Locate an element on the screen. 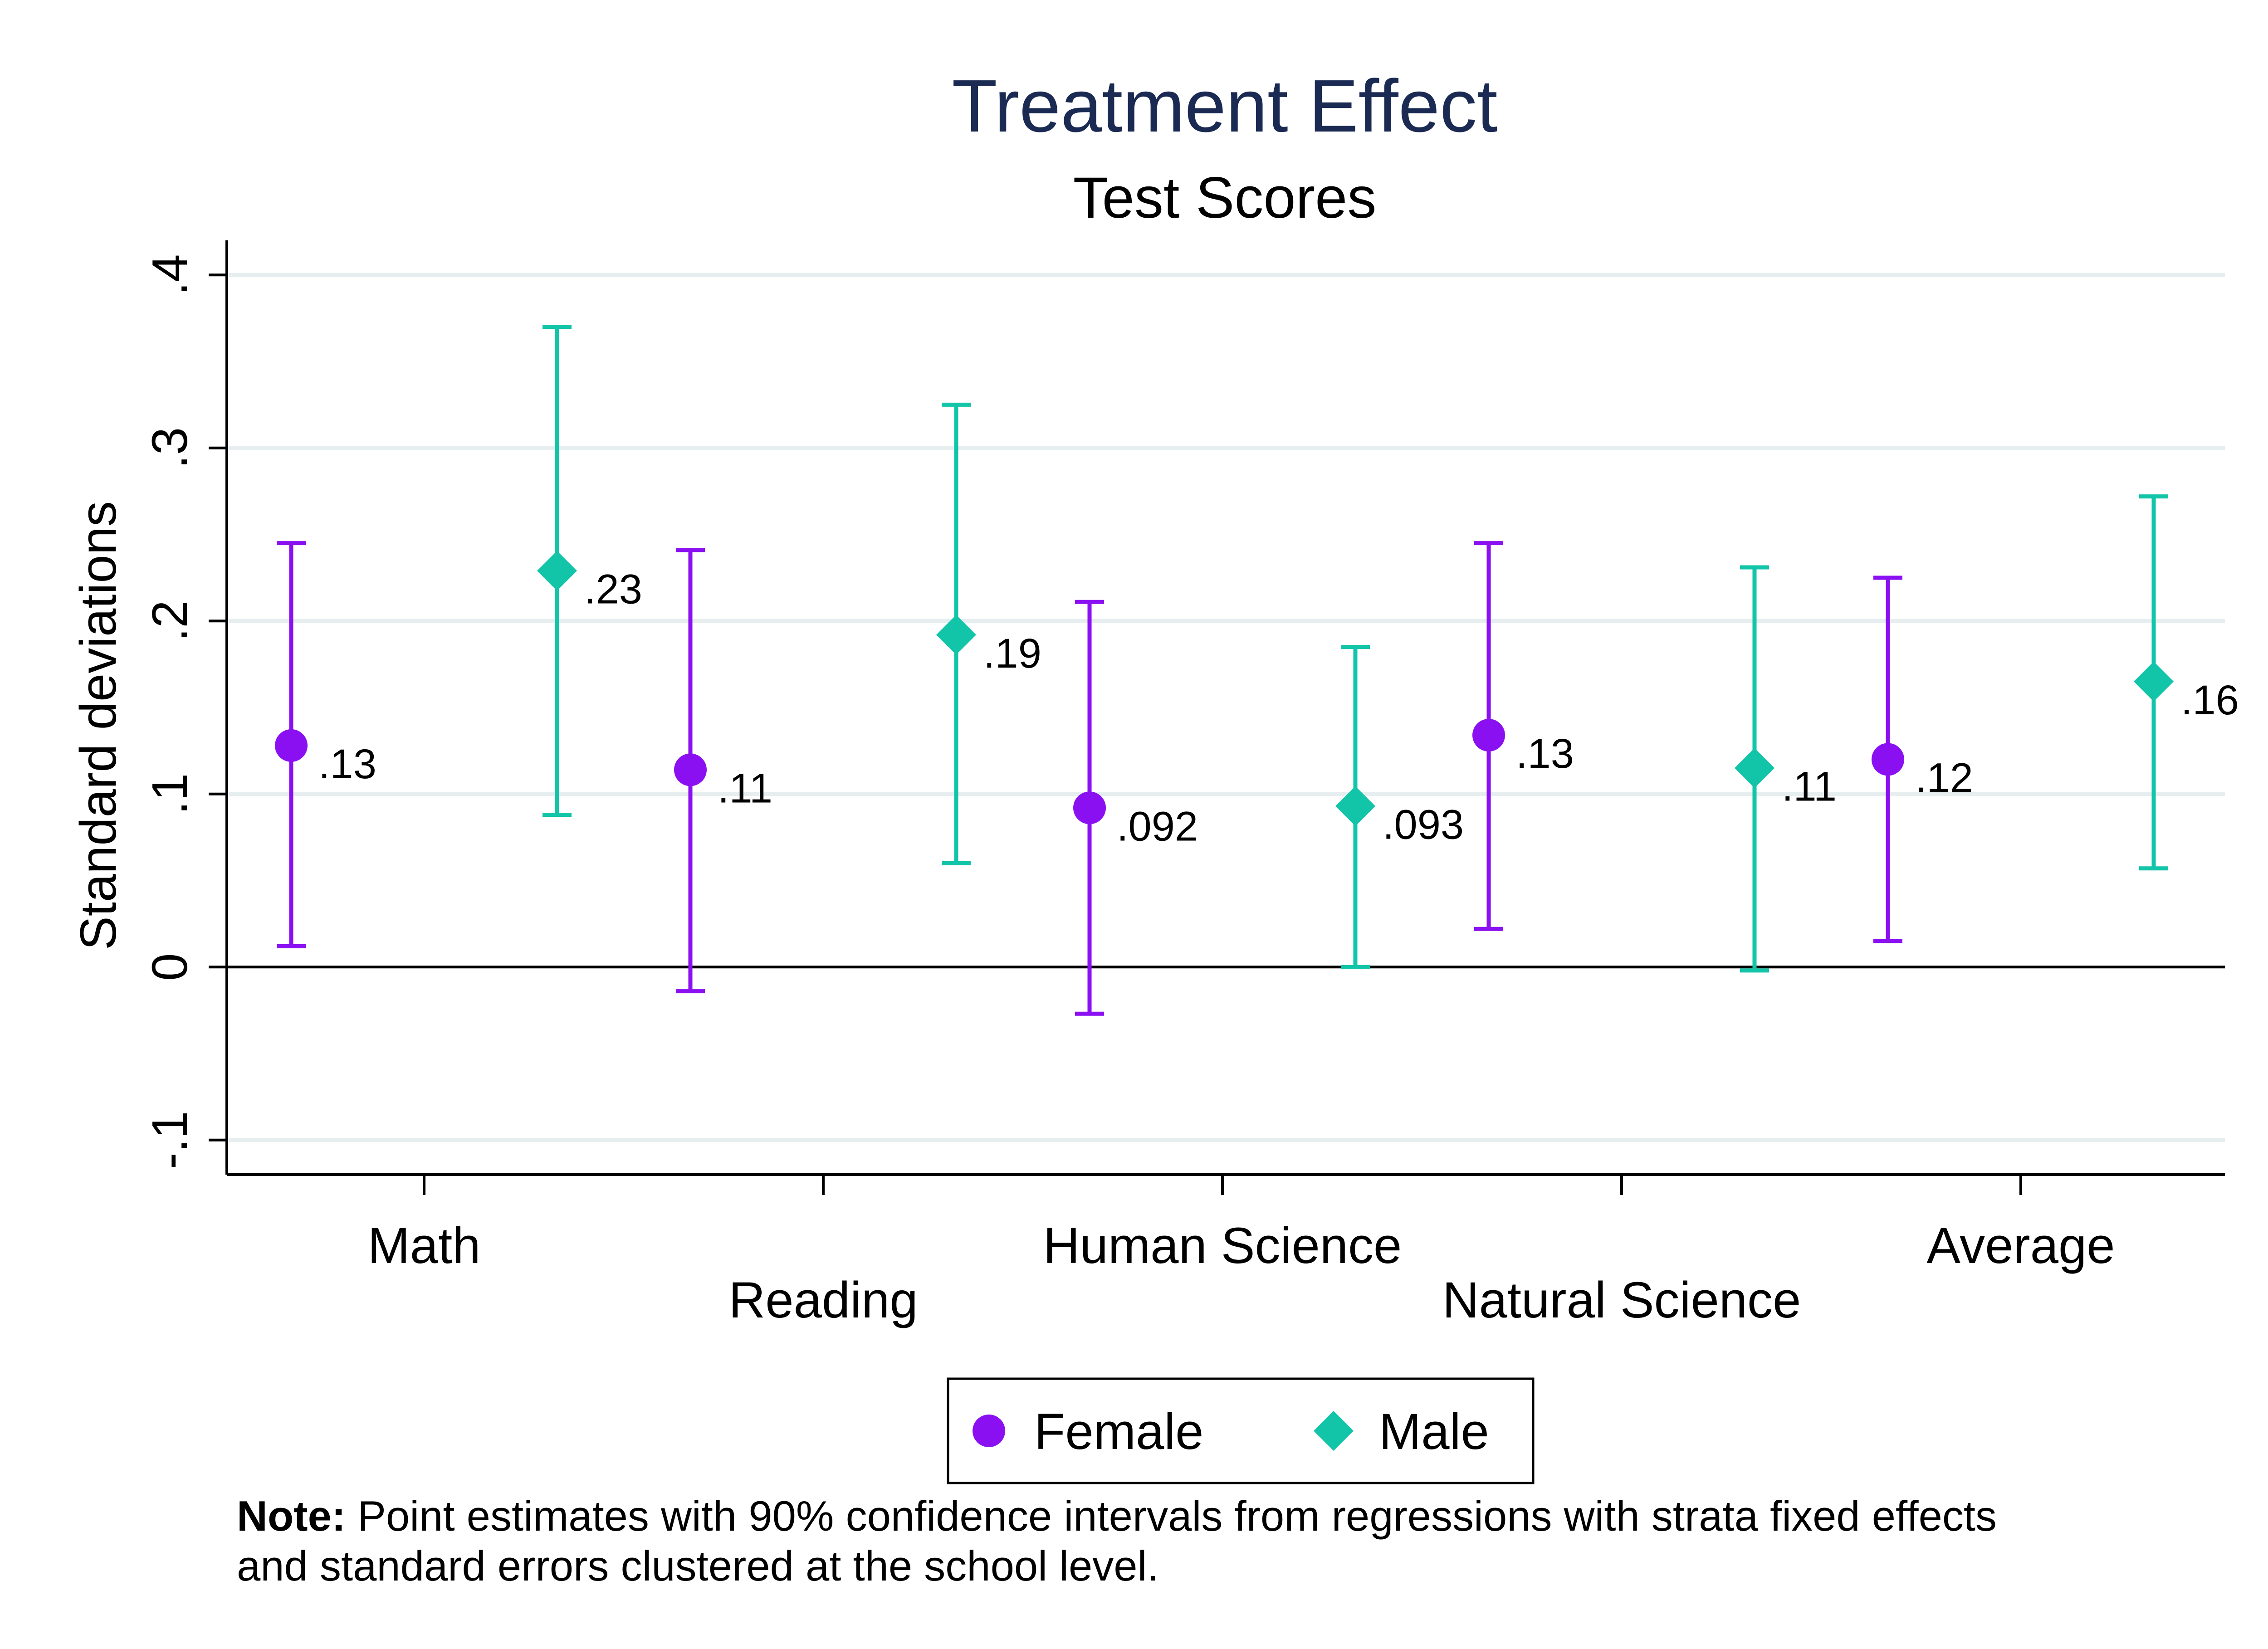 The image size is (2268, 1649). x-tick-label: Average is located at coordinates (2020, 1245).